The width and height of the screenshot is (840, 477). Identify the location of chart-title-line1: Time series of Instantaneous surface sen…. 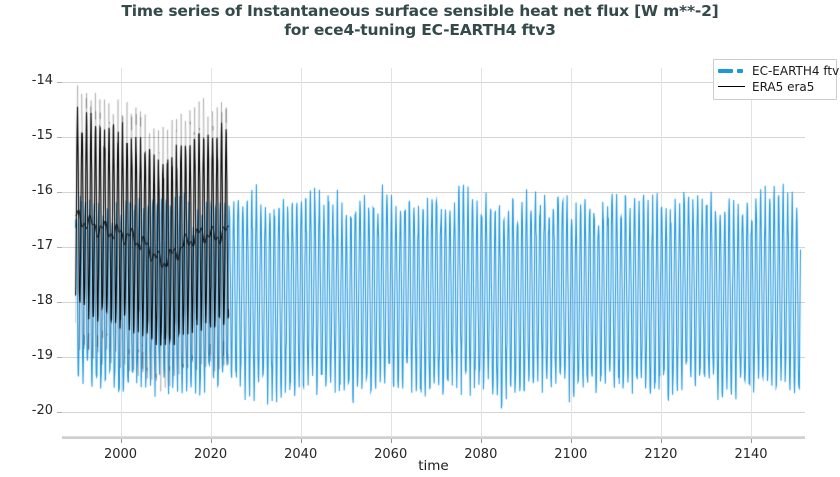
(420, 11).